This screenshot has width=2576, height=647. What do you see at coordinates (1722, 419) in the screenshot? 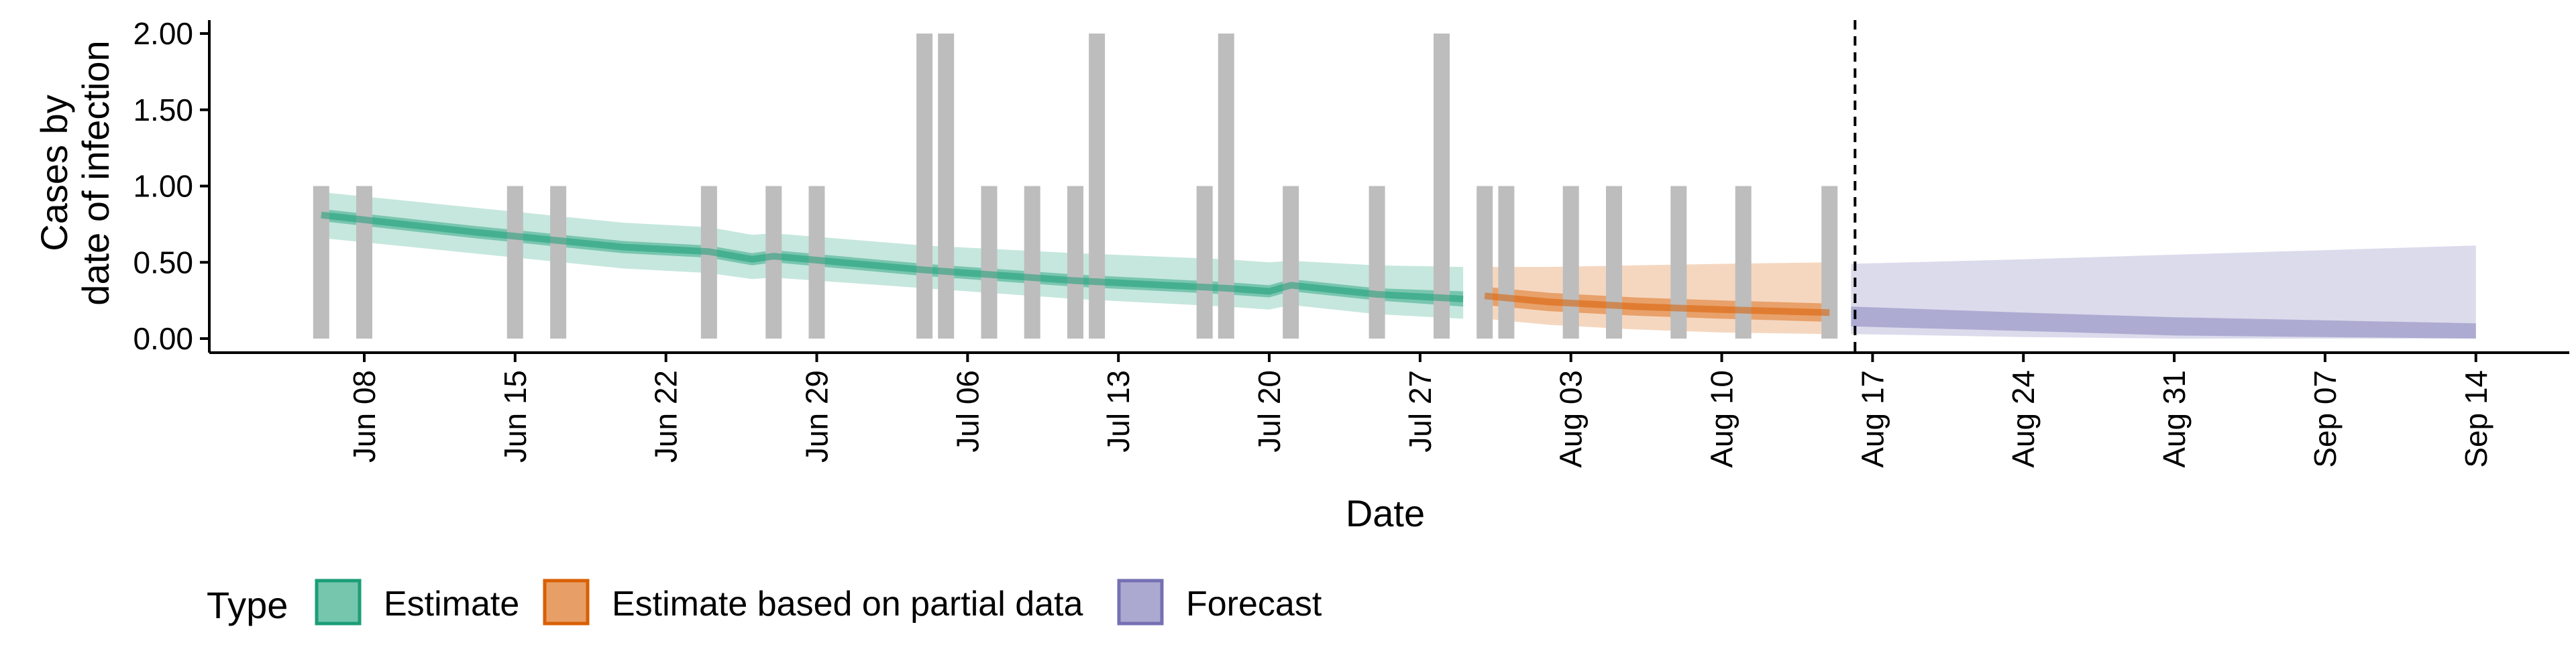
I see `x-tick-label: Aug 10` at bounding box center [1722, 419].